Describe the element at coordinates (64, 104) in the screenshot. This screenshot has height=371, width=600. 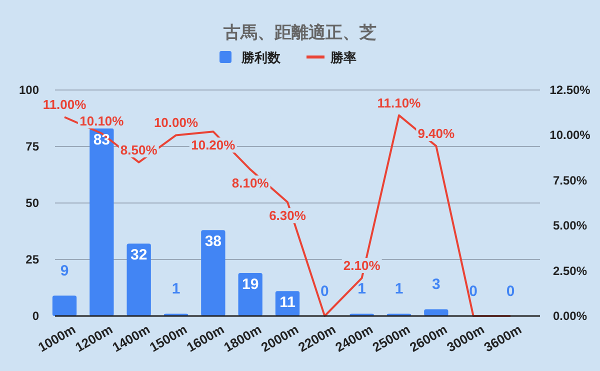
I see `data-label: 11.00%` at that location.